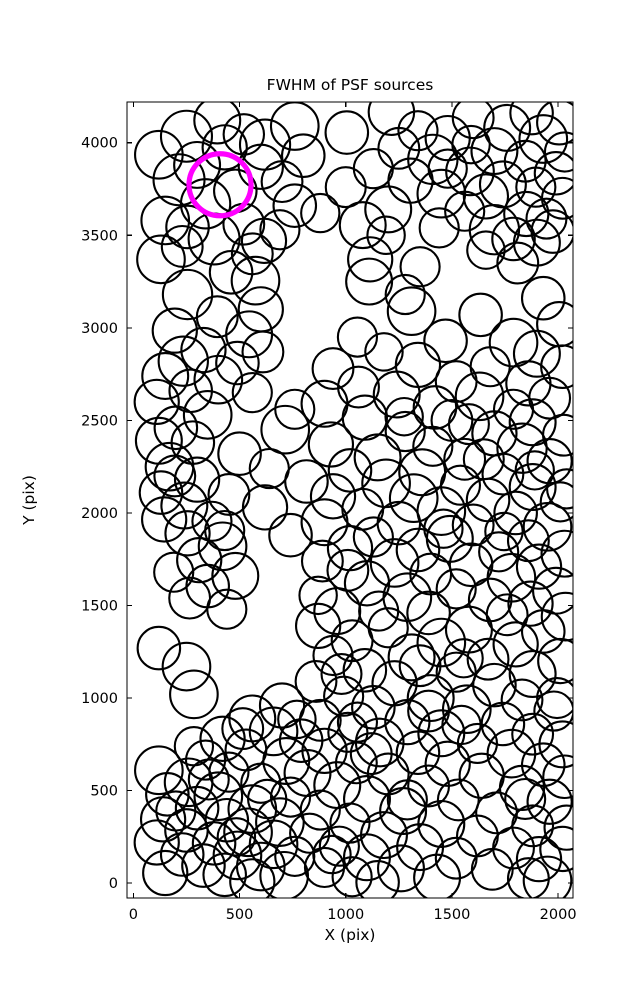 The image size is (637, 1000). I want to click on x-tick-label: 0, so click(133, 915).